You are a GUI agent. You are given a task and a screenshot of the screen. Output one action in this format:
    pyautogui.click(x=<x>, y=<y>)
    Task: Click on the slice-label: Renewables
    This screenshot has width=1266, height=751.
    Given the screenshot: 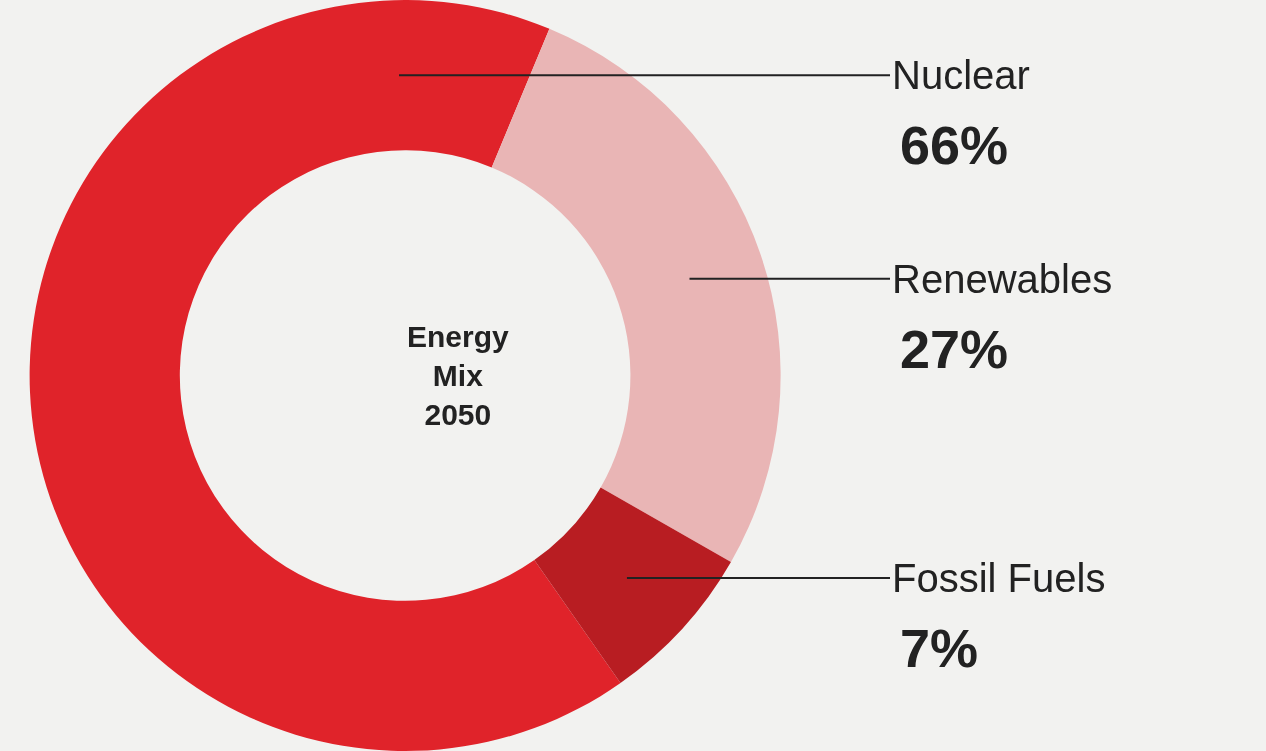 What is the action you would take?
    pyautogui.click(x=1002, y=279)
    